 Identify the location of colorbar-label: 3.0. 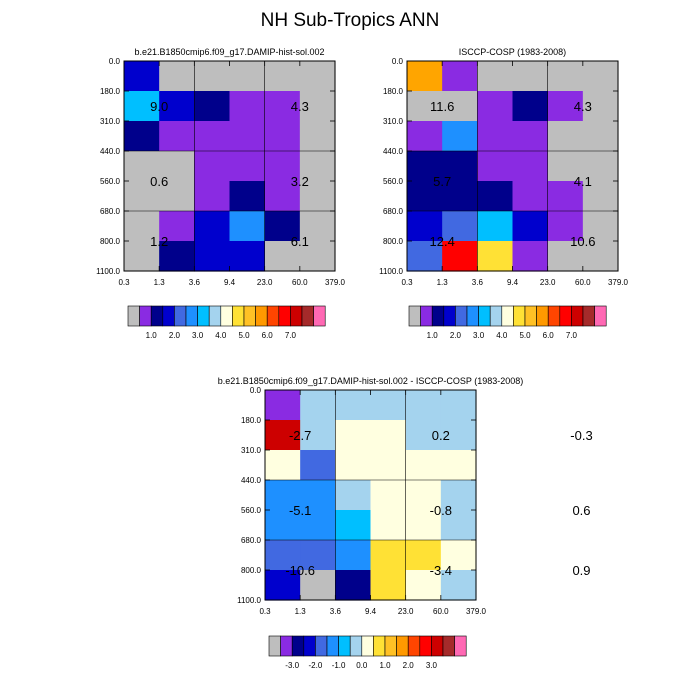
(479, 335).